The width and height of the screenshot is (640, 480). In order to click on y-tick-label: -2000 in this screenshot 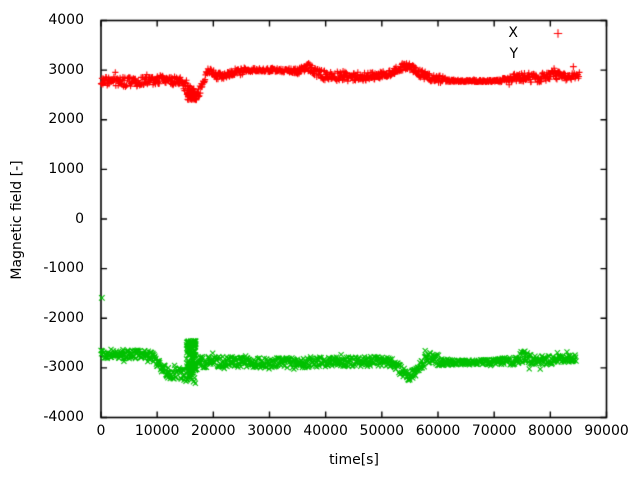, I will do `click(63, 317)`.